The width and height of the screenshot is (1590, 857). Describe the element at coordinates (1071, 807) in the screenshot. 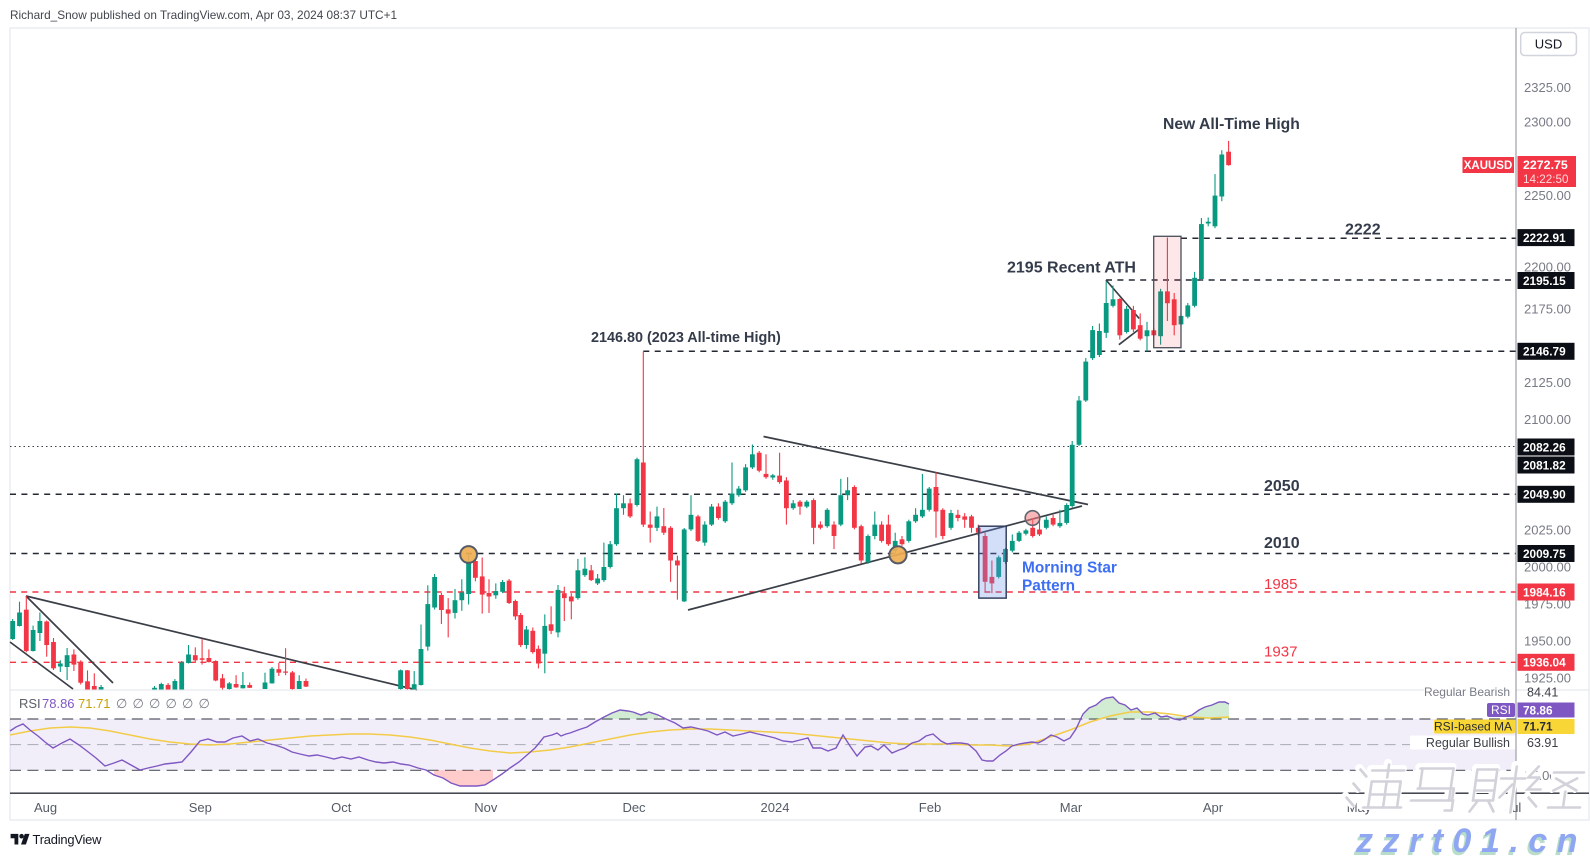

I see `svg-text: Mar` at that location.